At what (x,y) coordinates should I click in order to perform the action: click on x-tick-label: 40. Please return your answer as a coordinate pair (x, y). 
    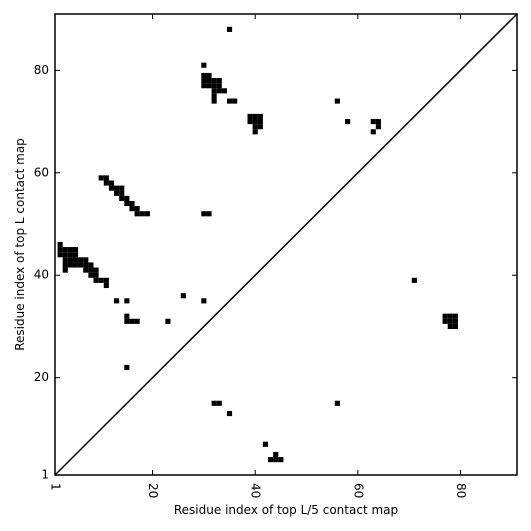
    Looking at the image, I should click on (256, 490).